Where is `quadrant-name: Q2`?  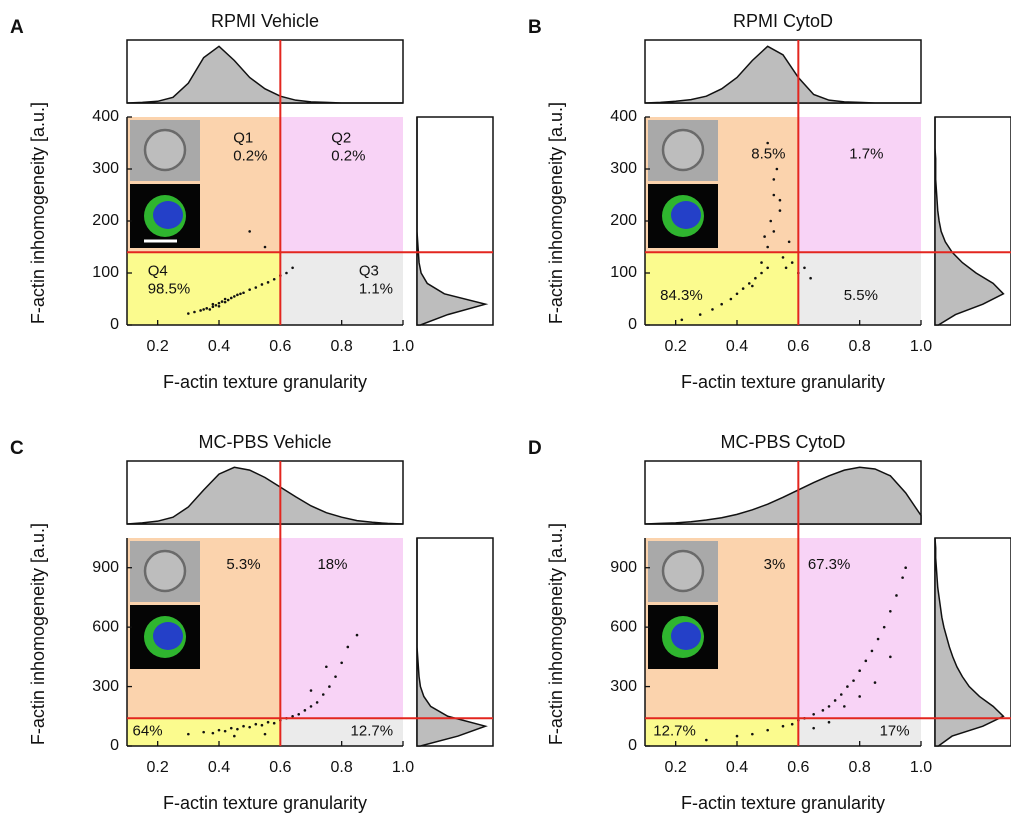 quadrant-name: Q2 is located at coordinates (341, 137).